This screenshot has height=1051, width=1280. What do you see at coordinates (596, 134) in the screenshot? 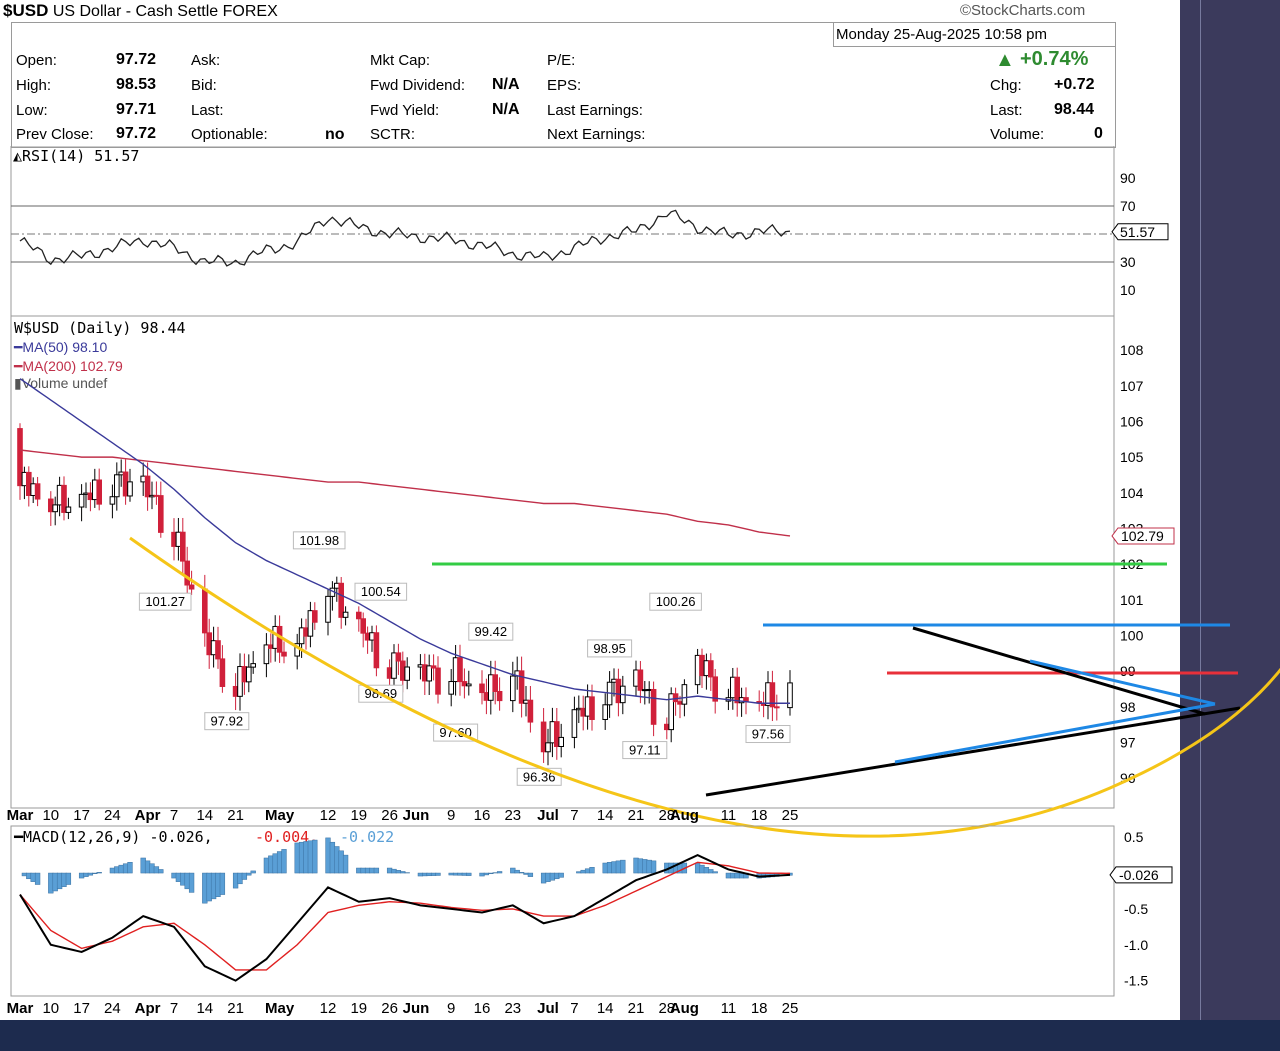
I see `next-earnings-label: Next Earnings:` at bounding box center [596, 134].